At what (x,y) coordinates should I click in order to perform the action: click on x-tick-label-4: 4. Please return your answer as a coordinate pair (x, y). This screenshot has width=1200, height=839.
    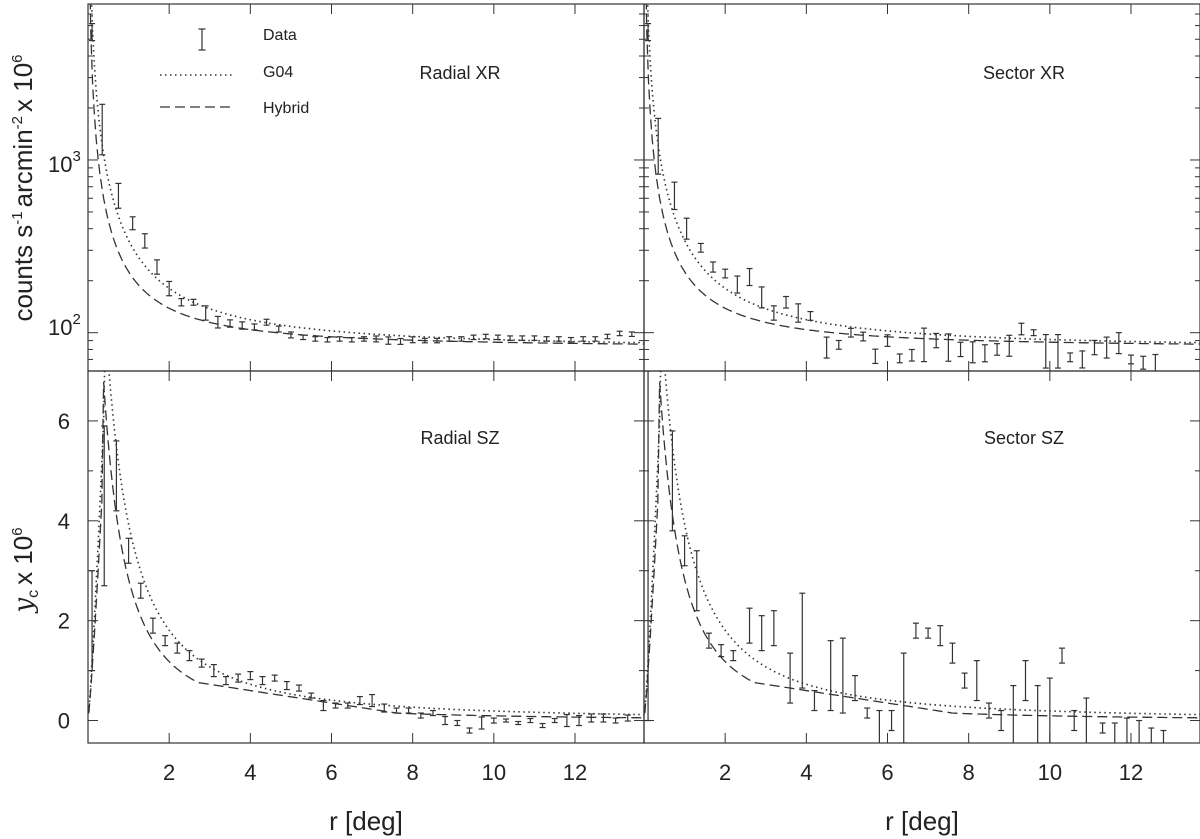
    Looking at the image, I should click on (806, 772).